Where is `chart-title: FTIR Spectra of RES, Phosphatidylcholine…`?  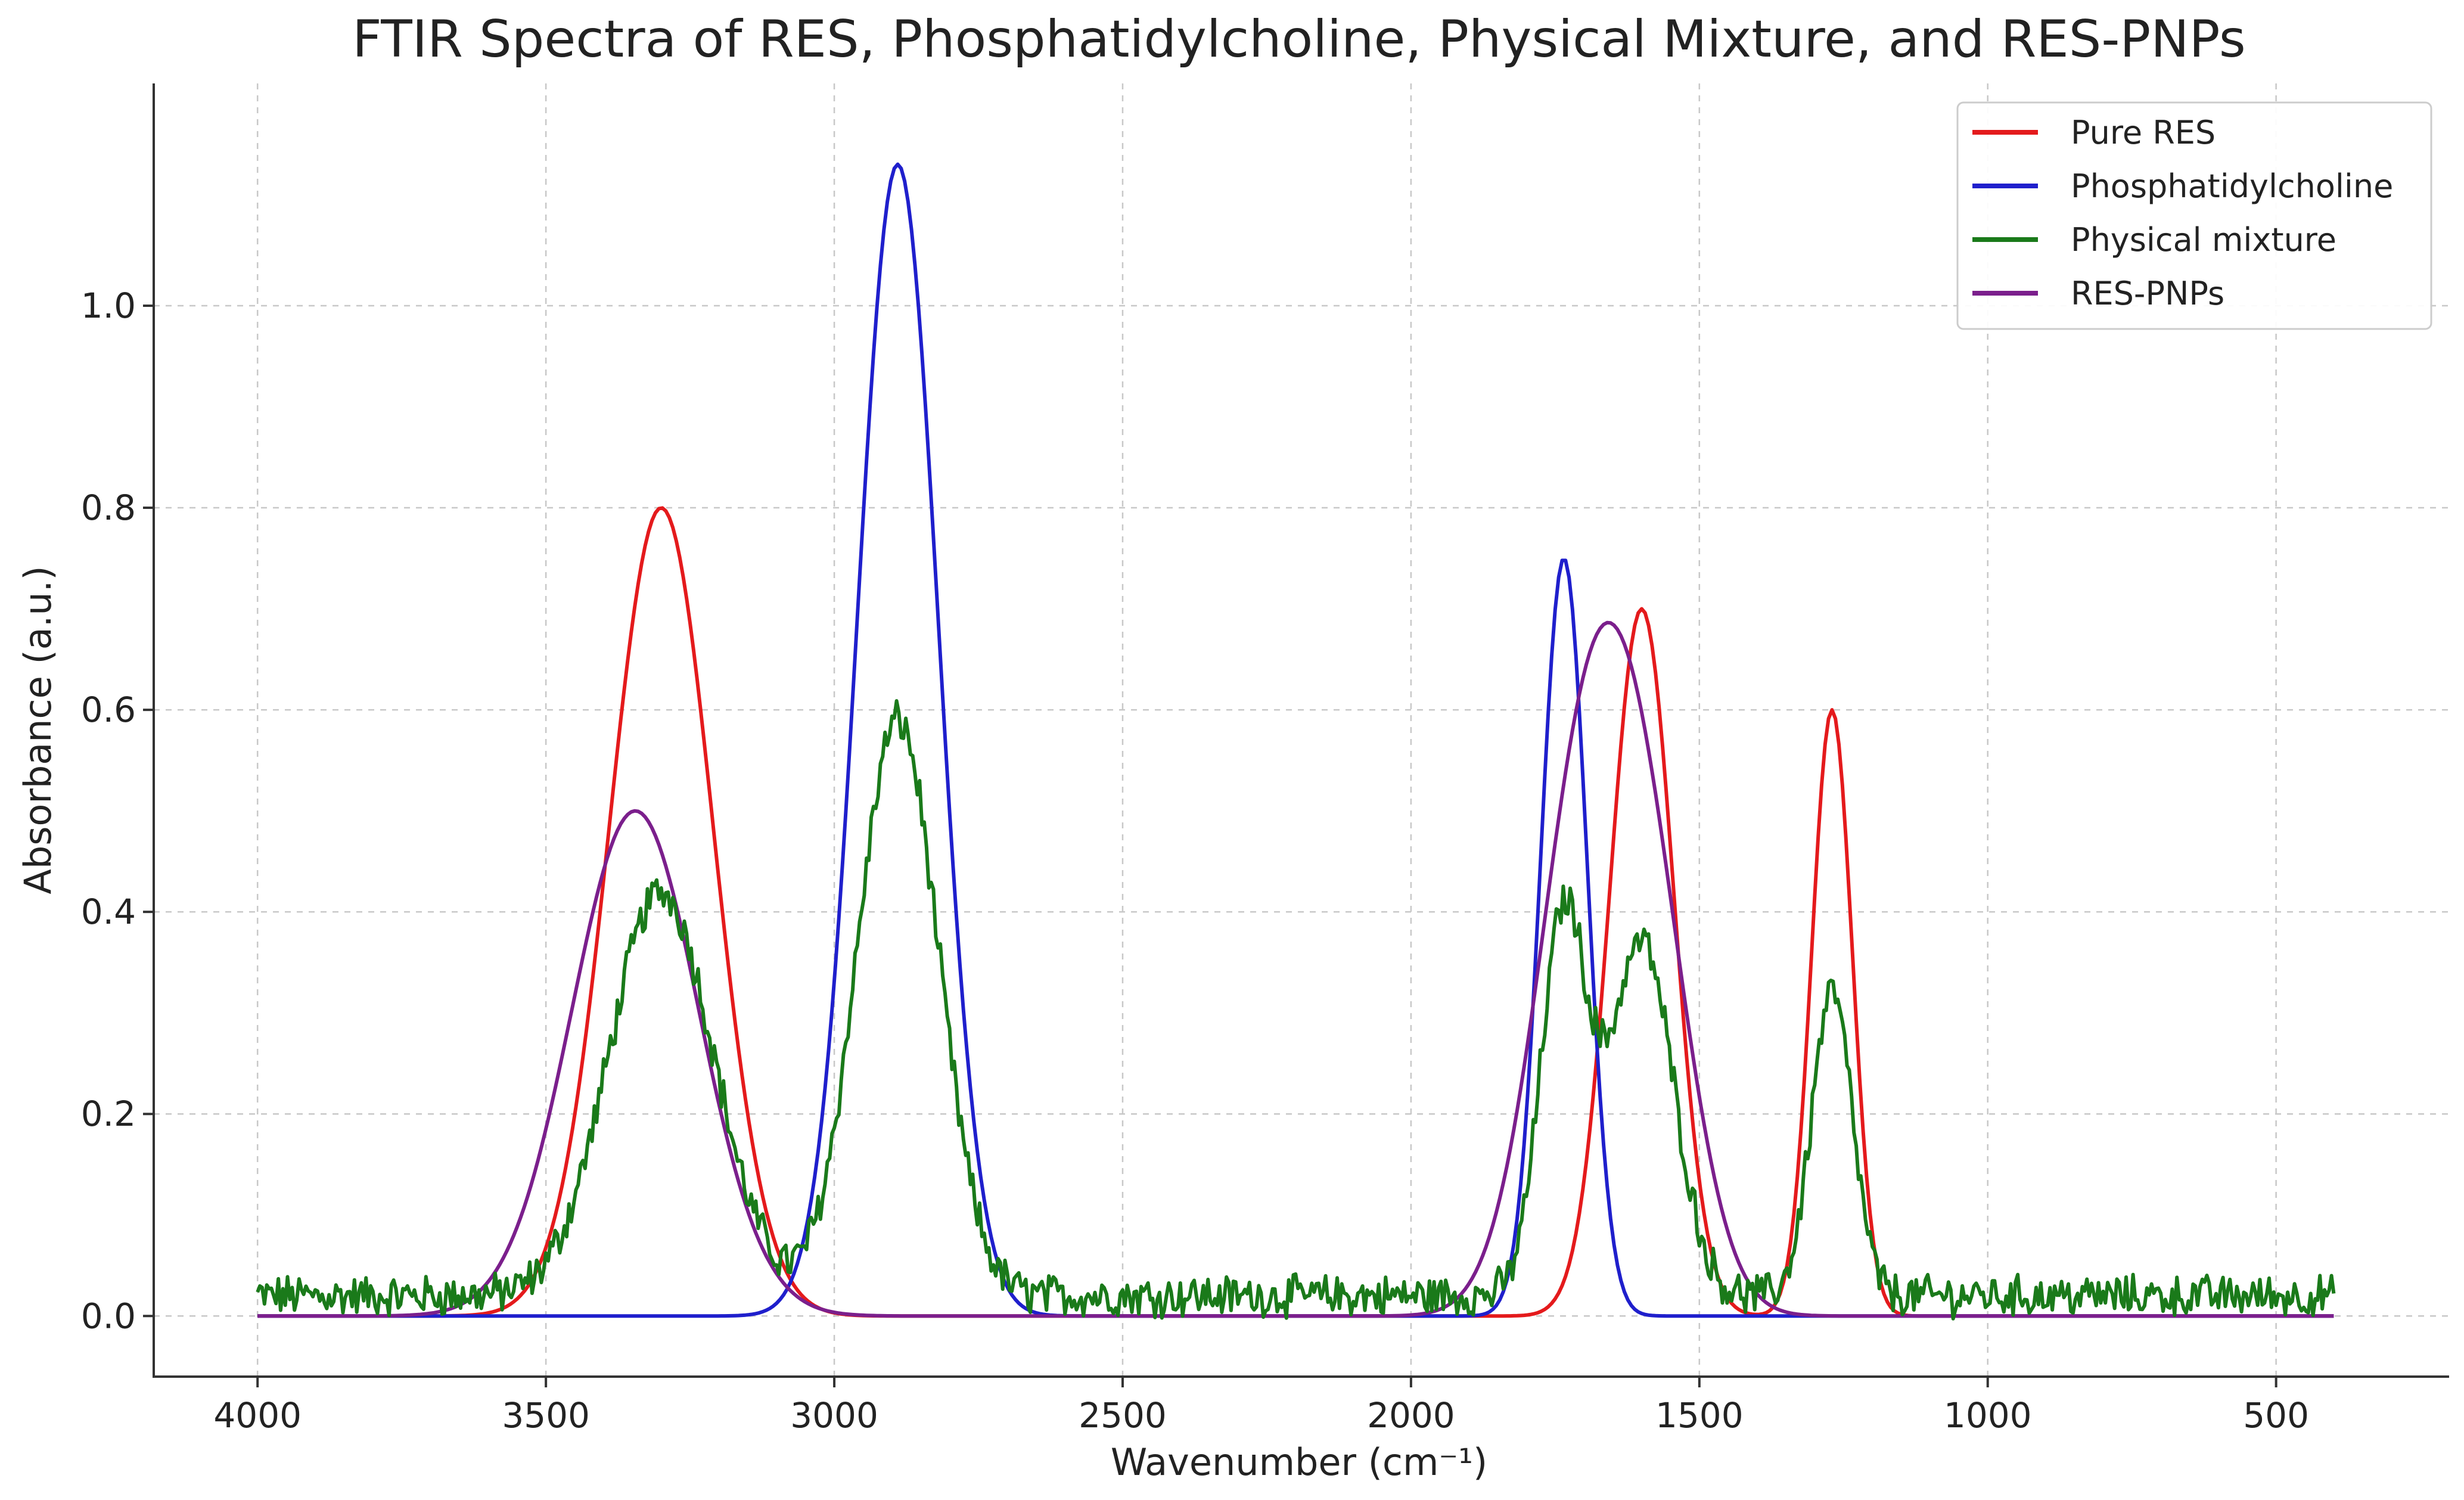
chart-title: FTIR Spectra of RES, Phosphatidylcholine… is located at coordinates (1299, 39).